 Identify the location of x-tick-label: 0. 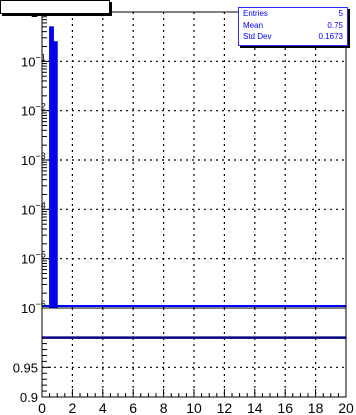
(42, 407).